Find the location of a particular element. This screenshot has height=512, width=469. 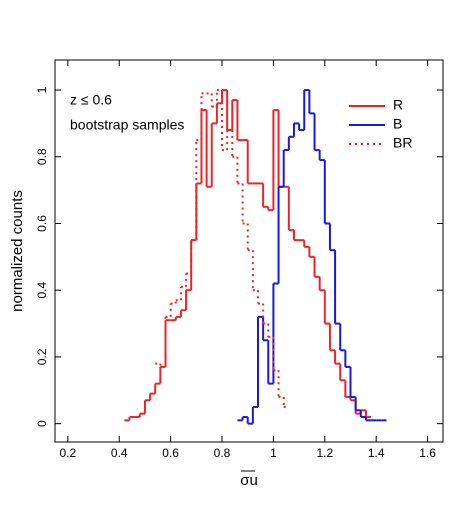

x-tick-label: 1.4 is located at coordinates (376, 453).